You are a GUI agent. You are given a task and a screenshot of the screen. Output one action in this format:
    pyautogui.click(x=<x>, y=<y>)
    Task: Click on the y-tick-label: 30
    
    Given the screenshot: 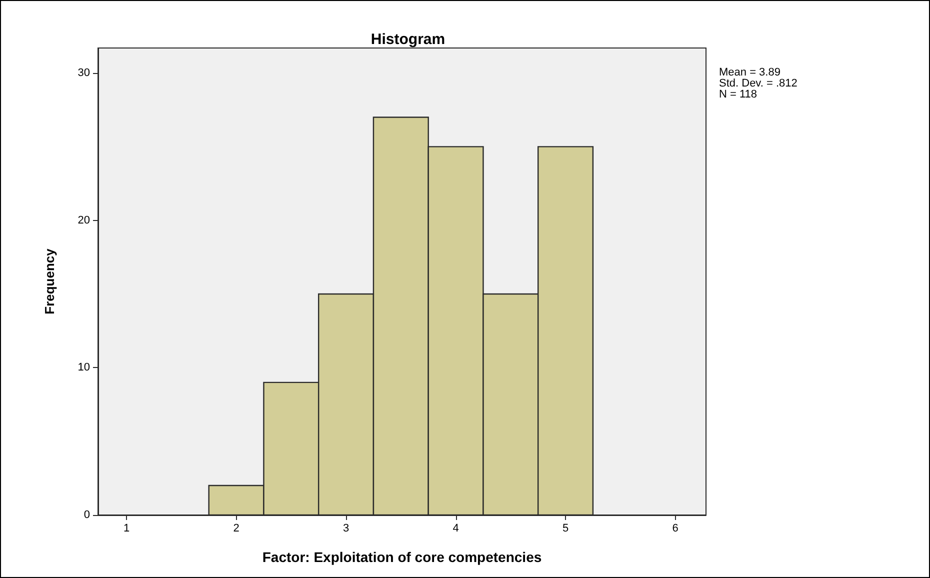 What is the action you would take?
    pyautogui.click(x=84, y=73)
    